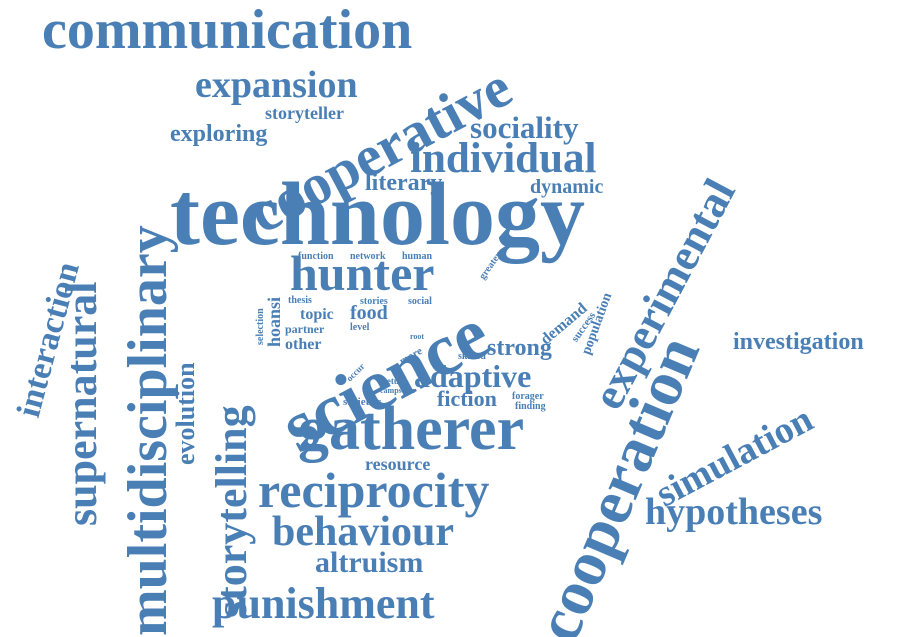 The width and height of the screenshot is (900, 637). Describe the element at coordinates (363, 532) in the screenshot. I see `word: behaviour` at that location.